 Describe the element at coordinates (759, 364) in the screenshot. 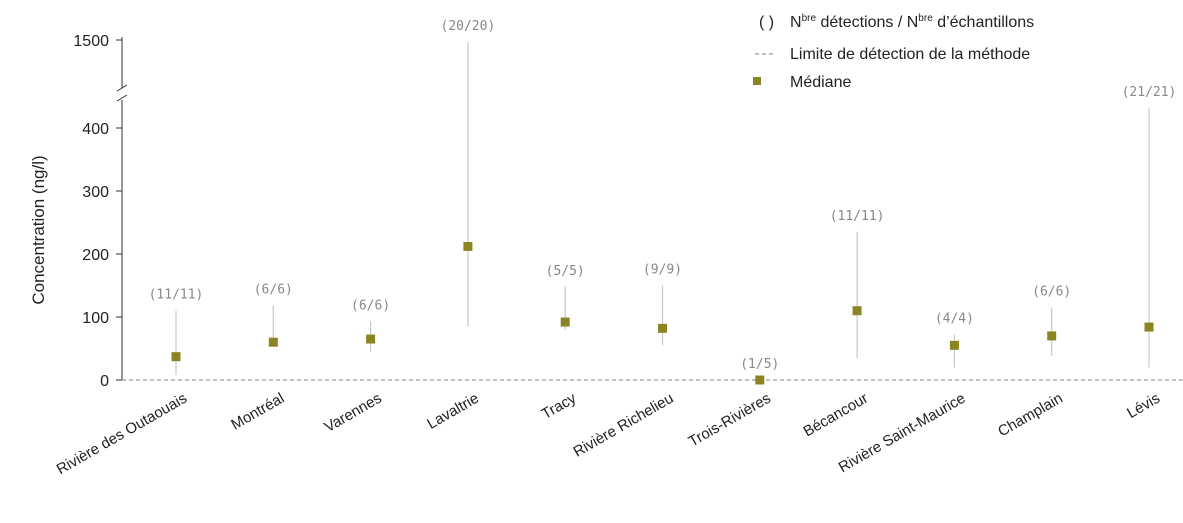

I see `detection-count-label: (1/5)` at that location.